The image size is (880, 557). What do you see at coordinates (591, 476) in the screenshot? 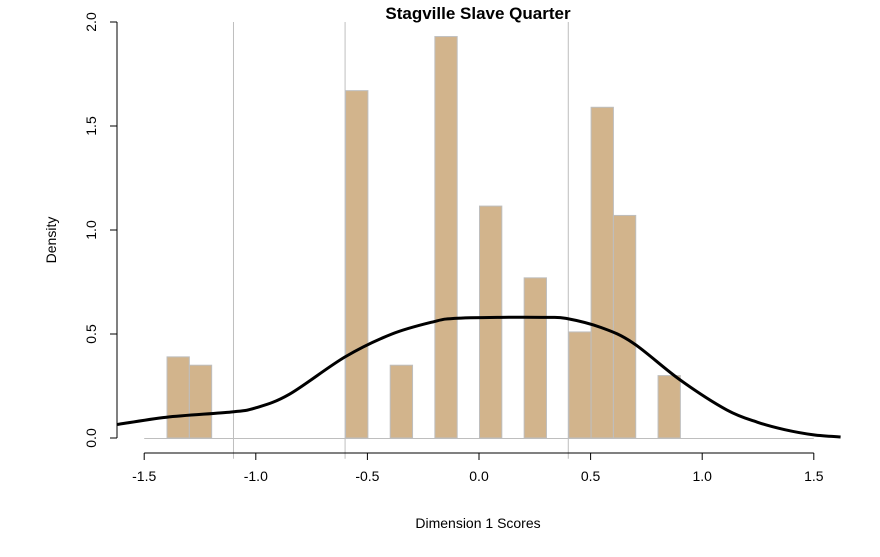
I see `x-tick-label: 0.5` at bounding box center [591, 476].